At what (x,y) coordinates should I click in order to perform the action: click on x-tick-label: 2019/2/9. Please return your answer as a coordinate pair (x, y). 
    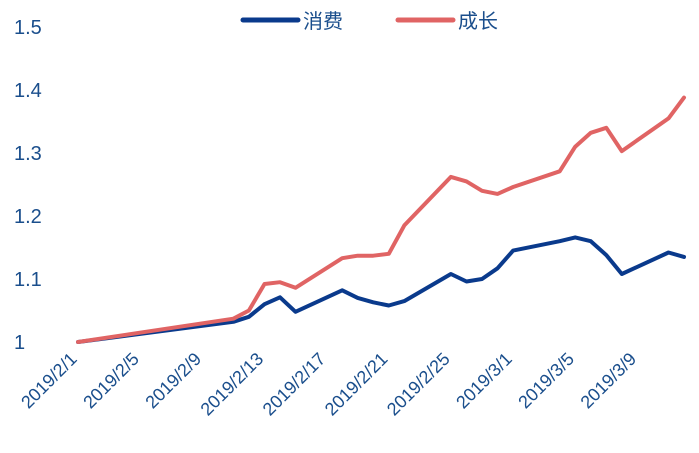
    Looking at the image, I should click on (173, 381).